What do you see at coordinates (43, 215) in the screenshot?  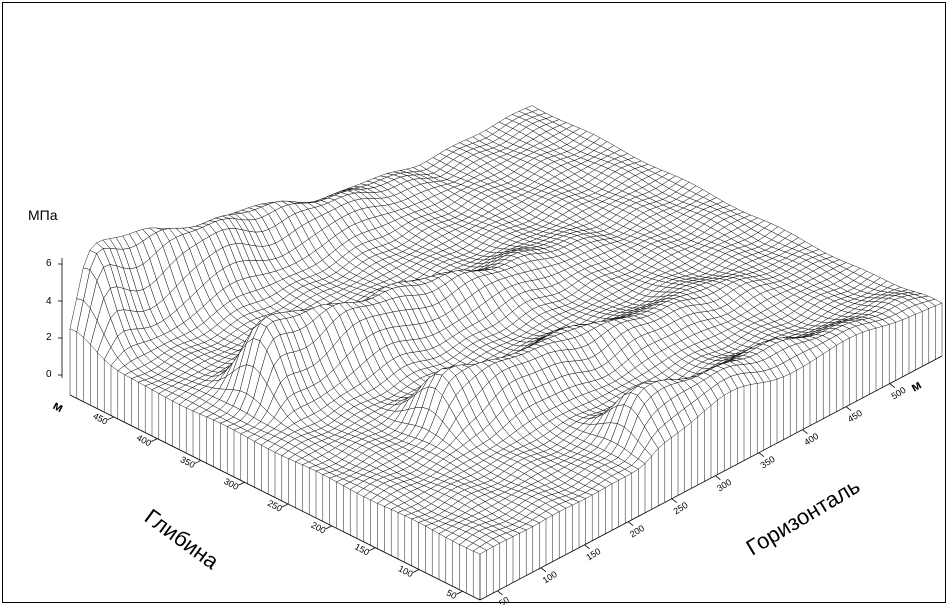 I see `z-axis-unit: МПа` at bounding box center [43, 215].